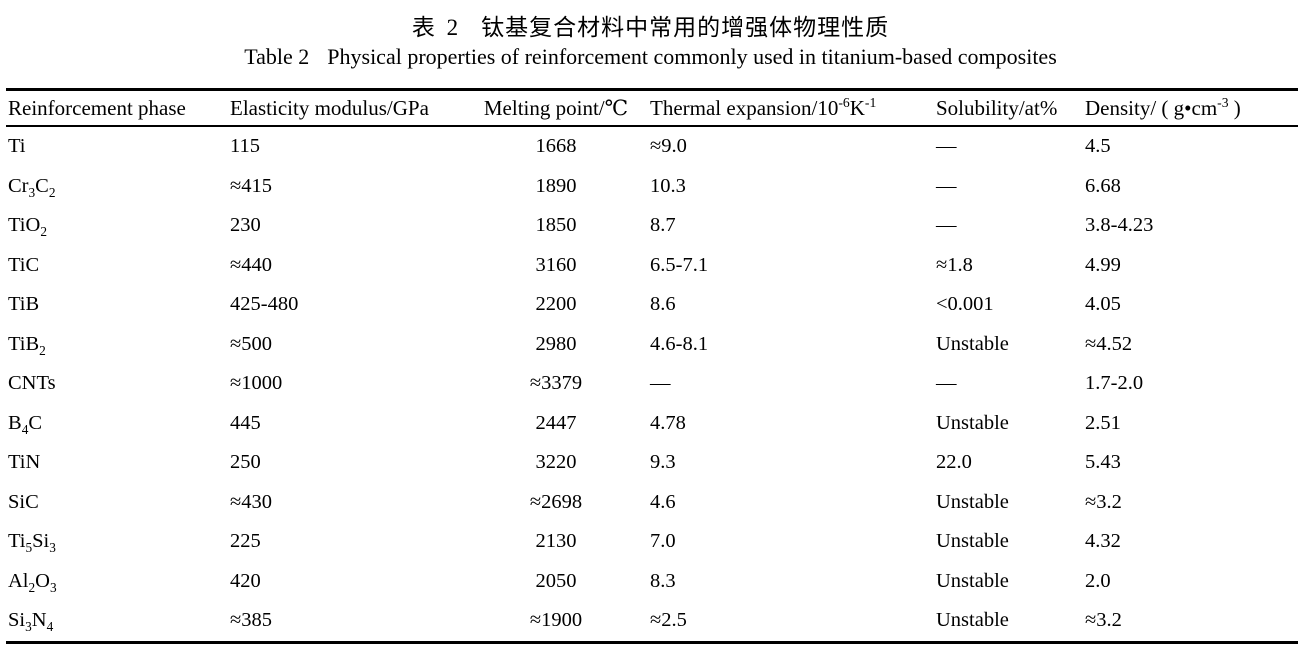 This screenshot has width=1301, height=648. I want to click on cell-thermal-expansion: 4.6-8.1, so click(679, 343).